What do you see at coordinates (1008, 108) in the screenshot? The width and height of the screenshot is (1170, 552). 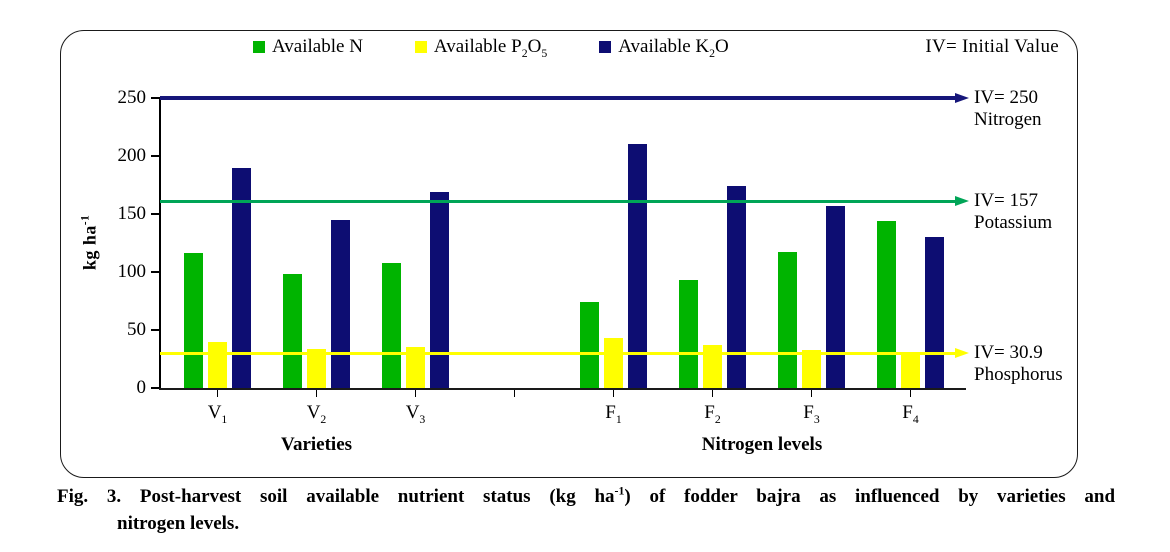 I see `ref-line-label-nitrogen: IV= 250 Nitrogen` at bounding box center [1008, 108].